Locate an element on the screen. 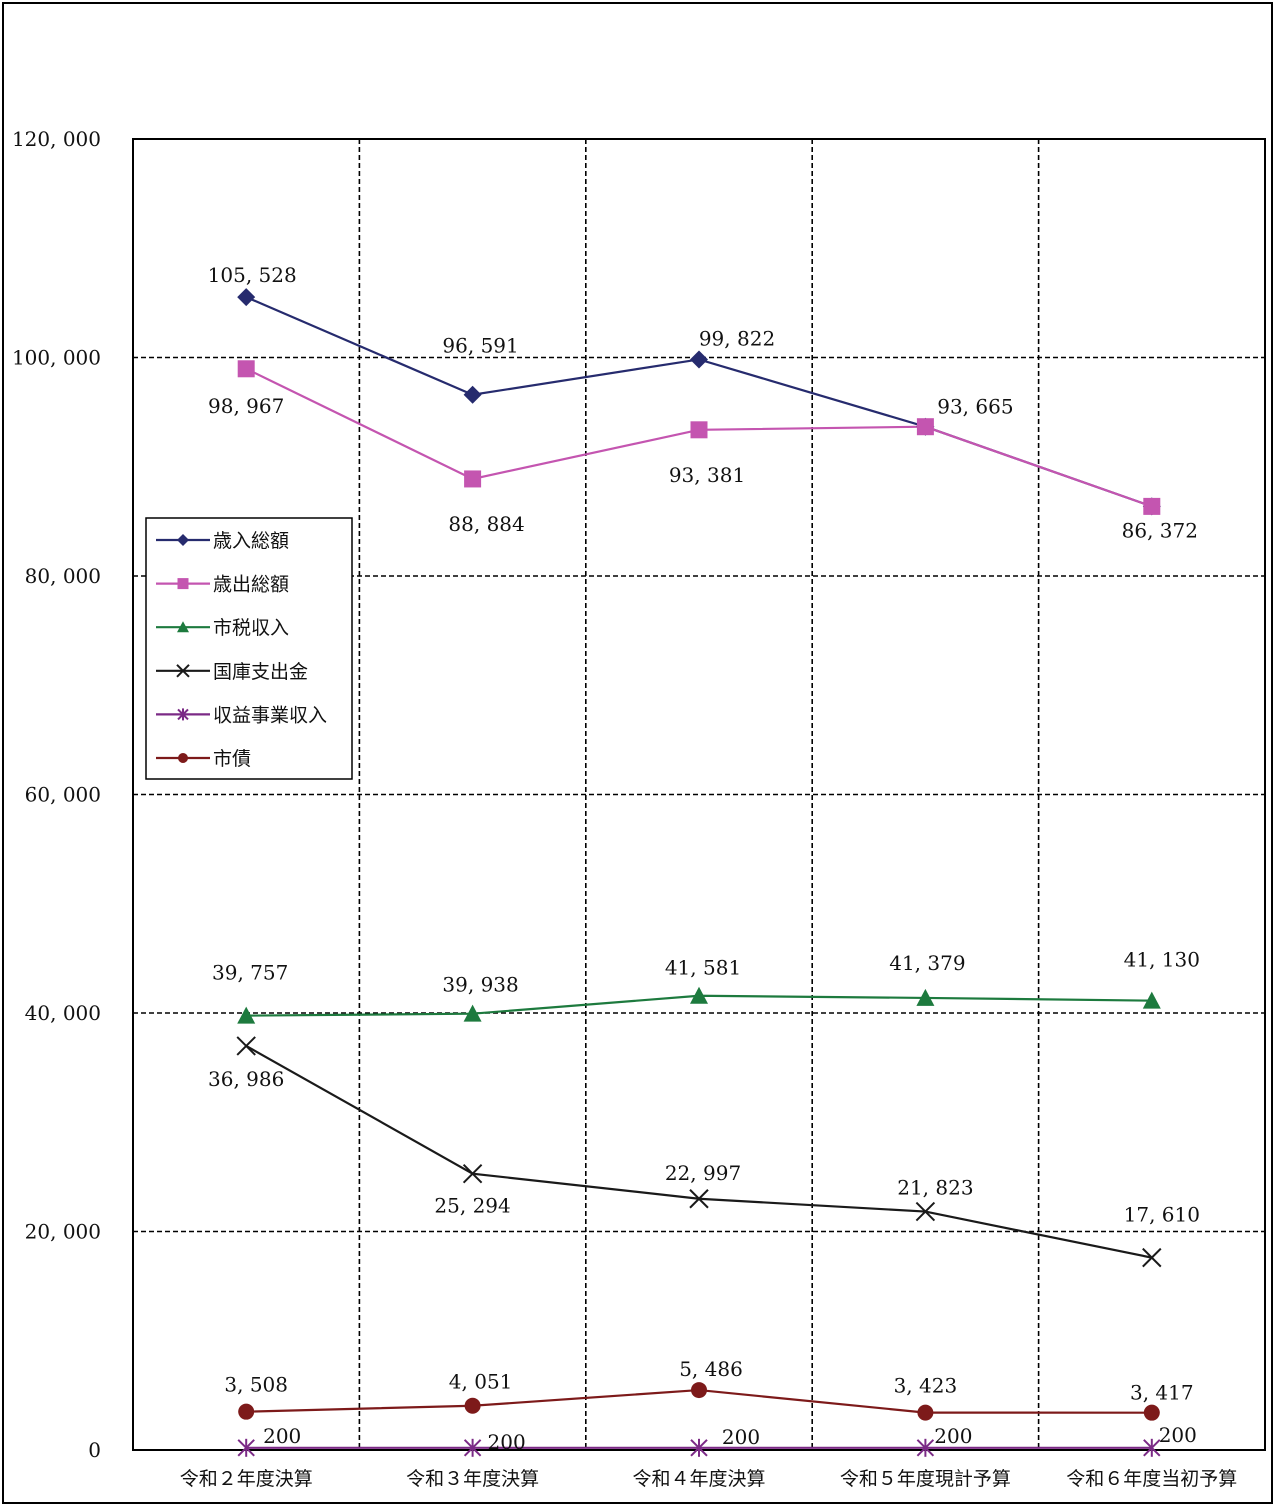 The height and width of the screenshot is (1506, 1276). data-label: 17, 610 is located at coordinates (1162, 1215).